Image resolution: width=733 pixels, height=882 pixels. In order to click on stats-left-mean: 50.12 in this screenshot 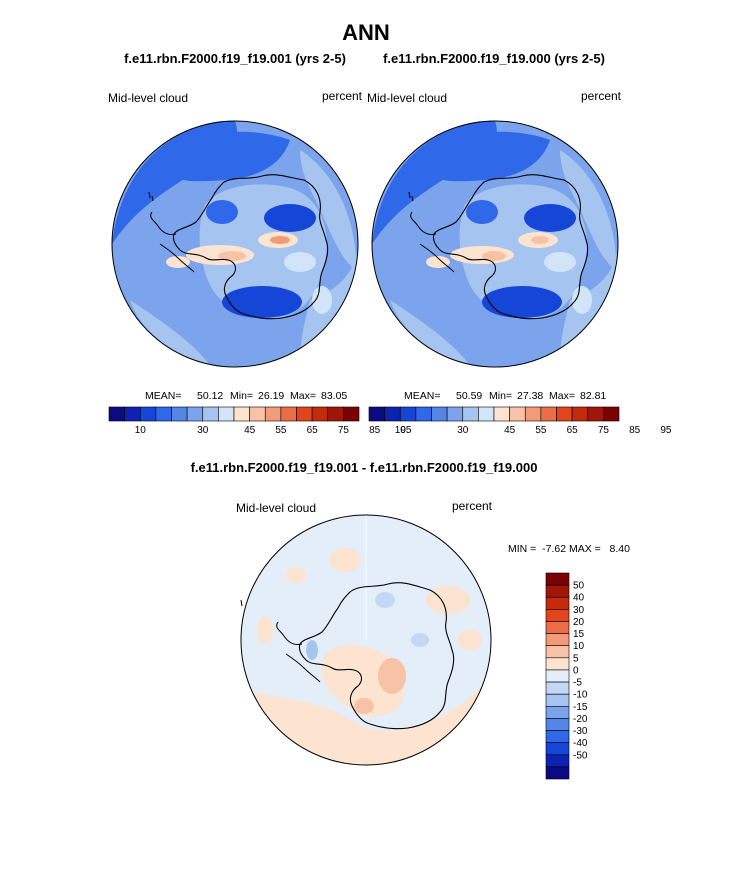, I will do `click(210, 396)`.